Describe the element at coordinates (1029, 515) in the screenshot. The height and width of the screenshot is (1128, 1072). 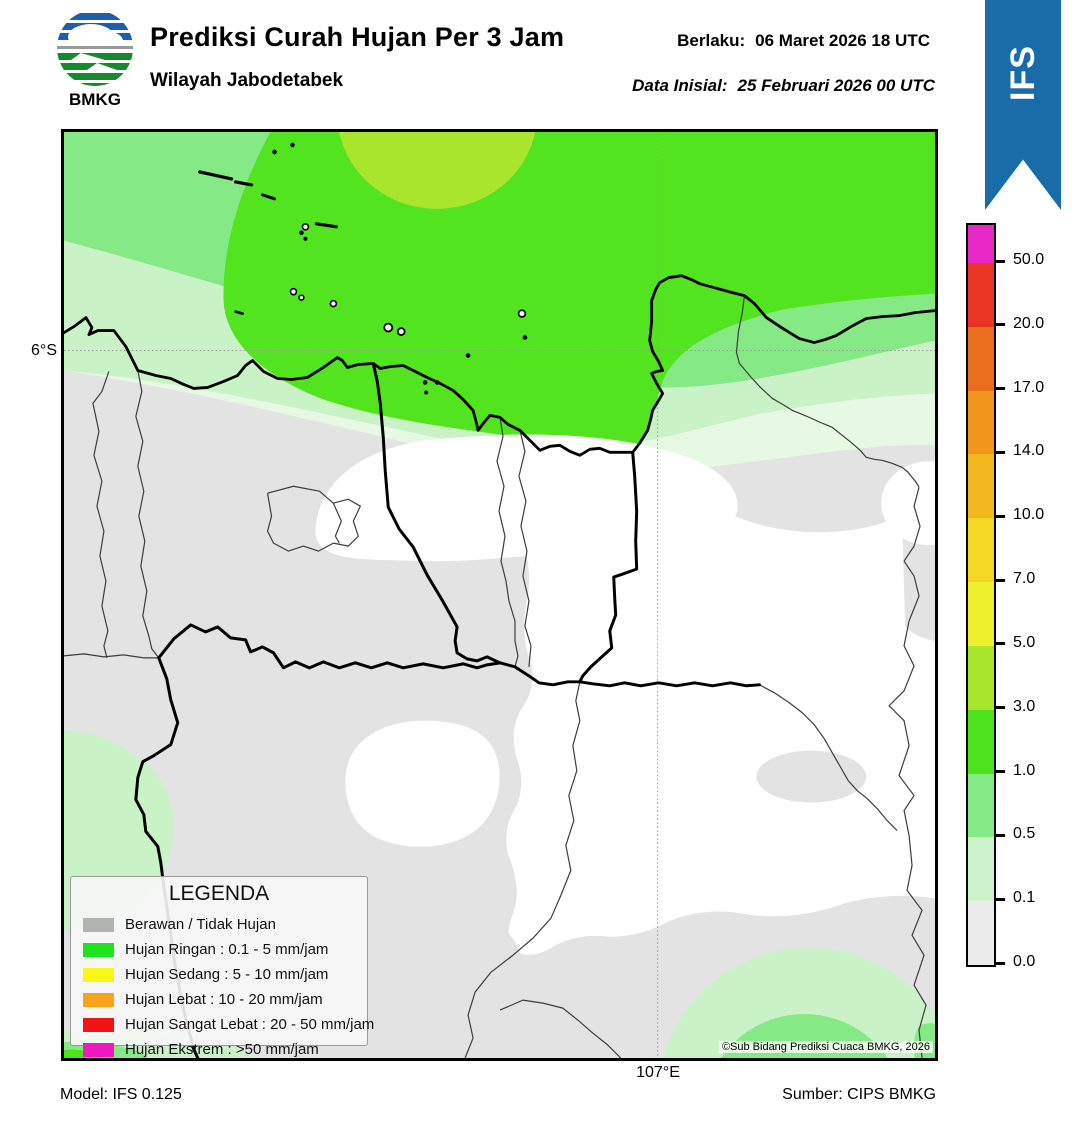
I see `colorbar-tick-label: 10.0` at that location.